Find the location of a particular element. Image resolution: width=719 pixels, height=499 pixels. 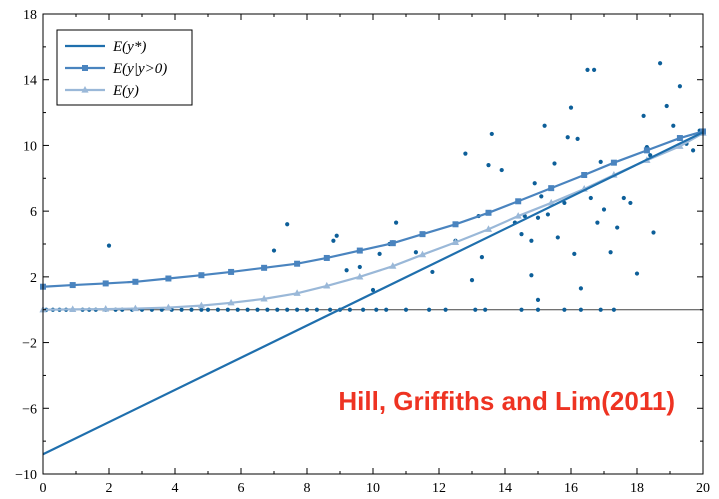

y-tick-label: 10 is located at coordinates (30, 146).